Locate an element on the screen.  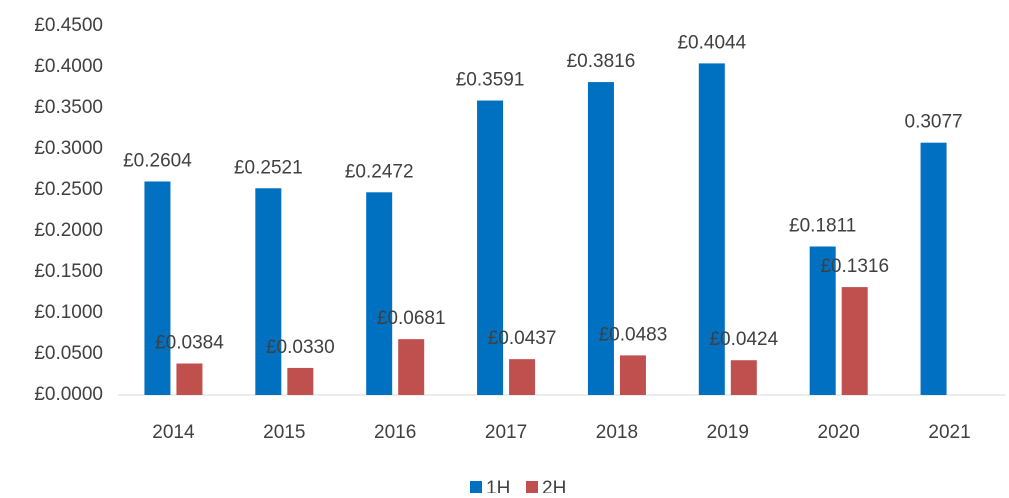
y-tick-label: £0.0000 is located at coordinates (68, 394).